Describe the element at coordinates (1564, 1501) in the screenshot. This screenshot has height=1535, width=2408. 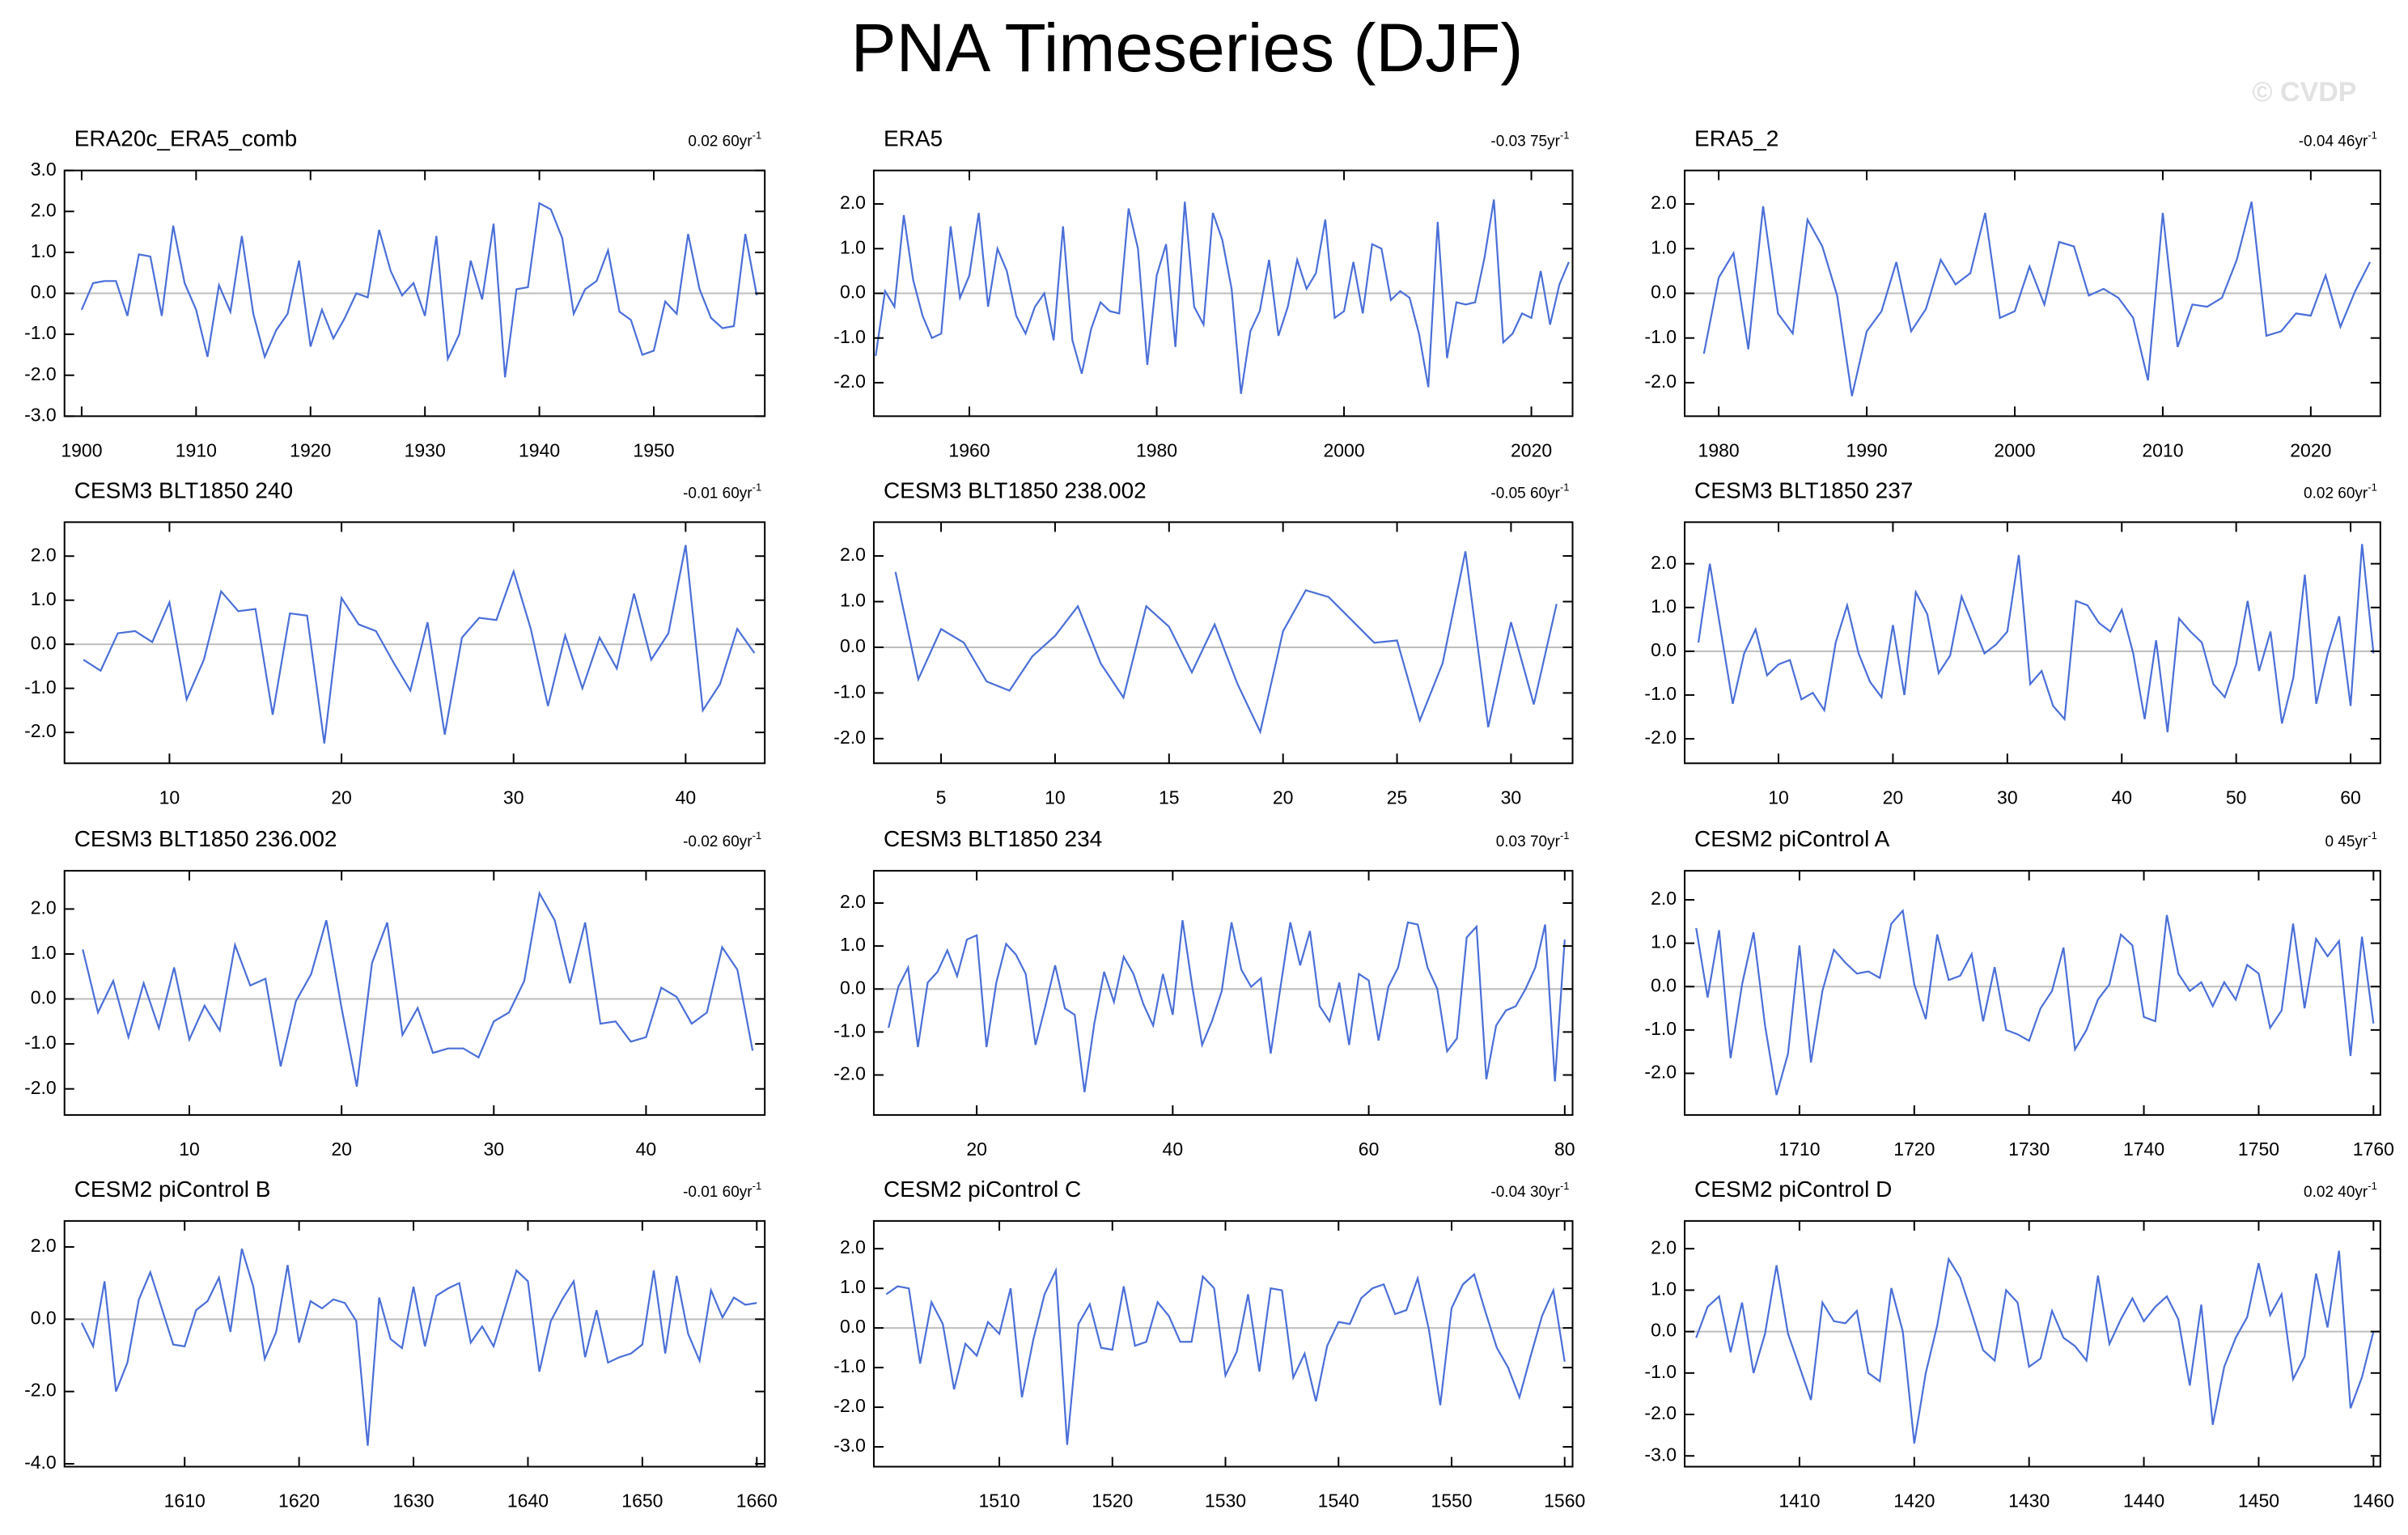
I see `x-tick-label: 1560` at that location.